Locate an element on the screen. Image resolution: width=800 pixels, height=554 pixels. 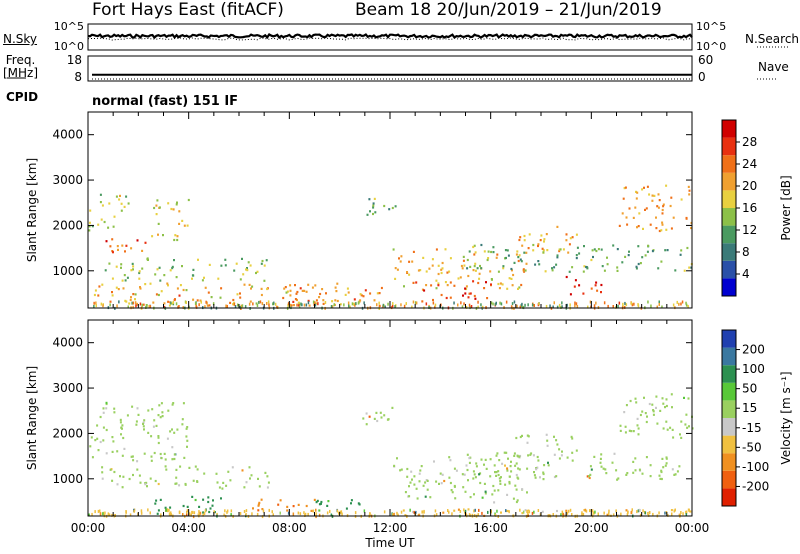
y-tick-label: 1000 is located at coordinates (67, 271).